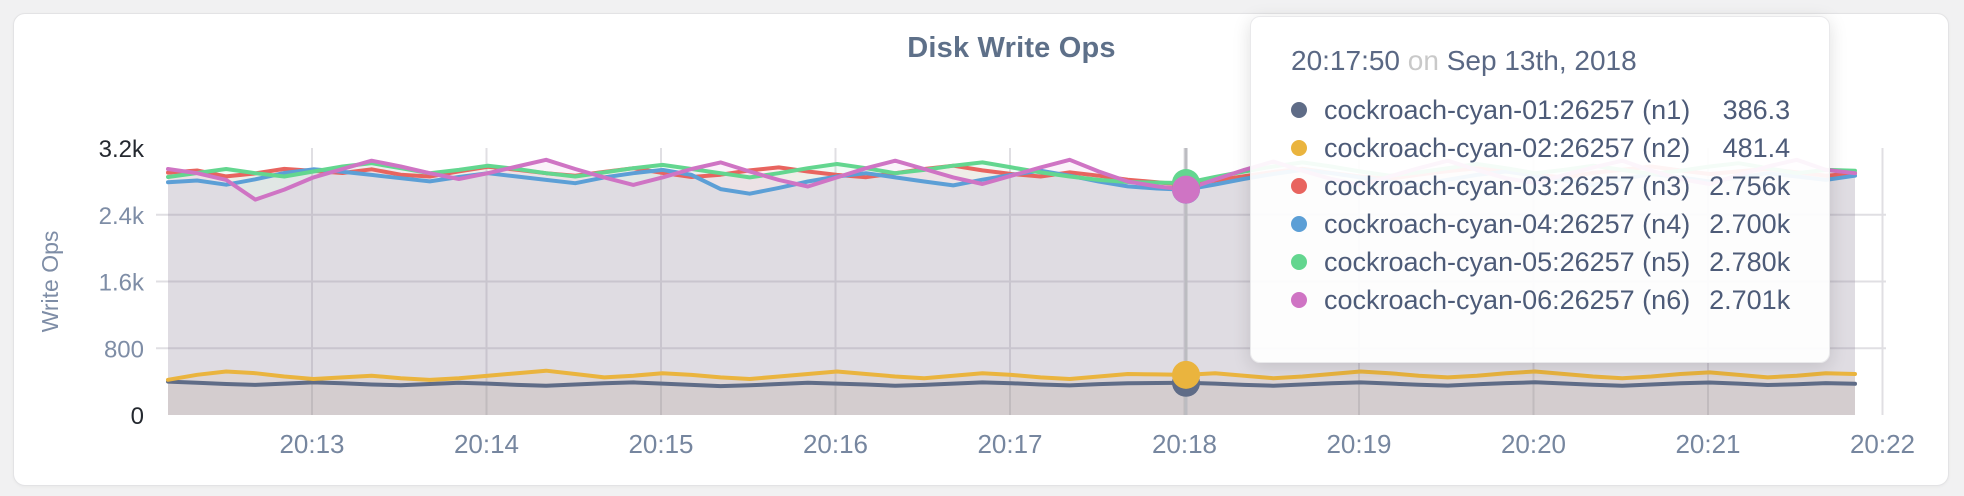 The image size is (1964, 496). I want to click on y-axis-title: Write Ops, so click(50, 282).